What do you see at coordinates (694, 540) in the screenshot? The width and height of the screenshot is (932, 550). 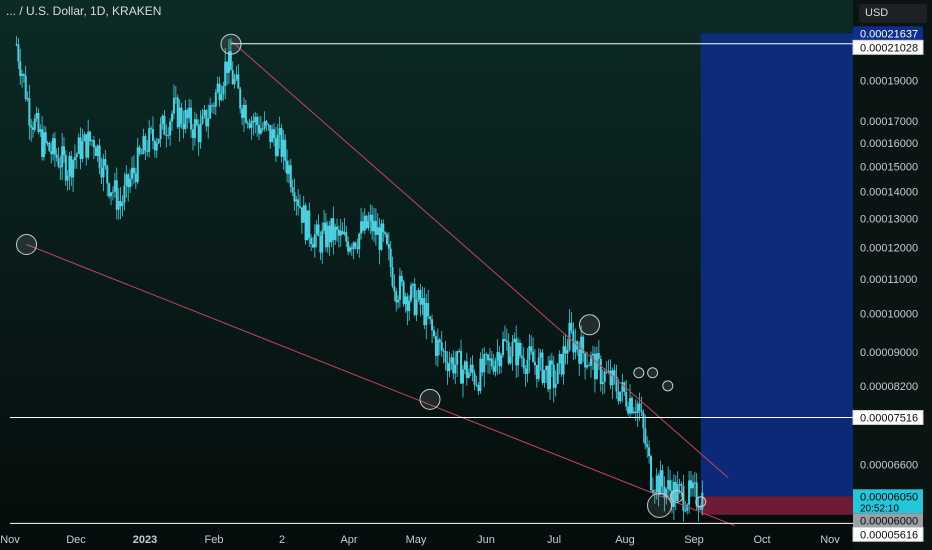 I see `x-tick-label: Sep` at bounding box center [694, 540].